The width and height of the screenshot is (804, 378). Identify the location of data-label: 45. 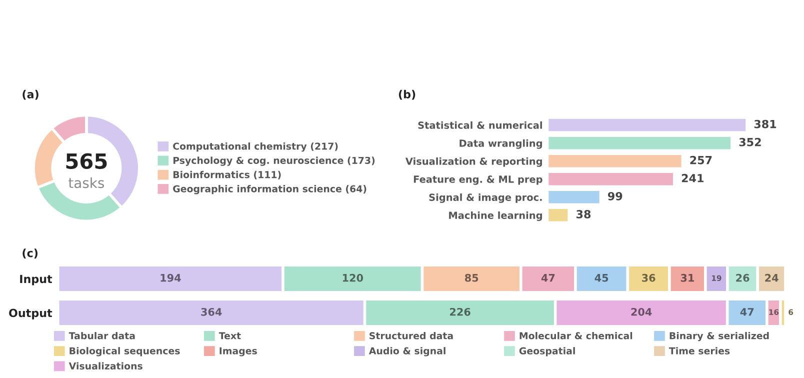
(601, 278).